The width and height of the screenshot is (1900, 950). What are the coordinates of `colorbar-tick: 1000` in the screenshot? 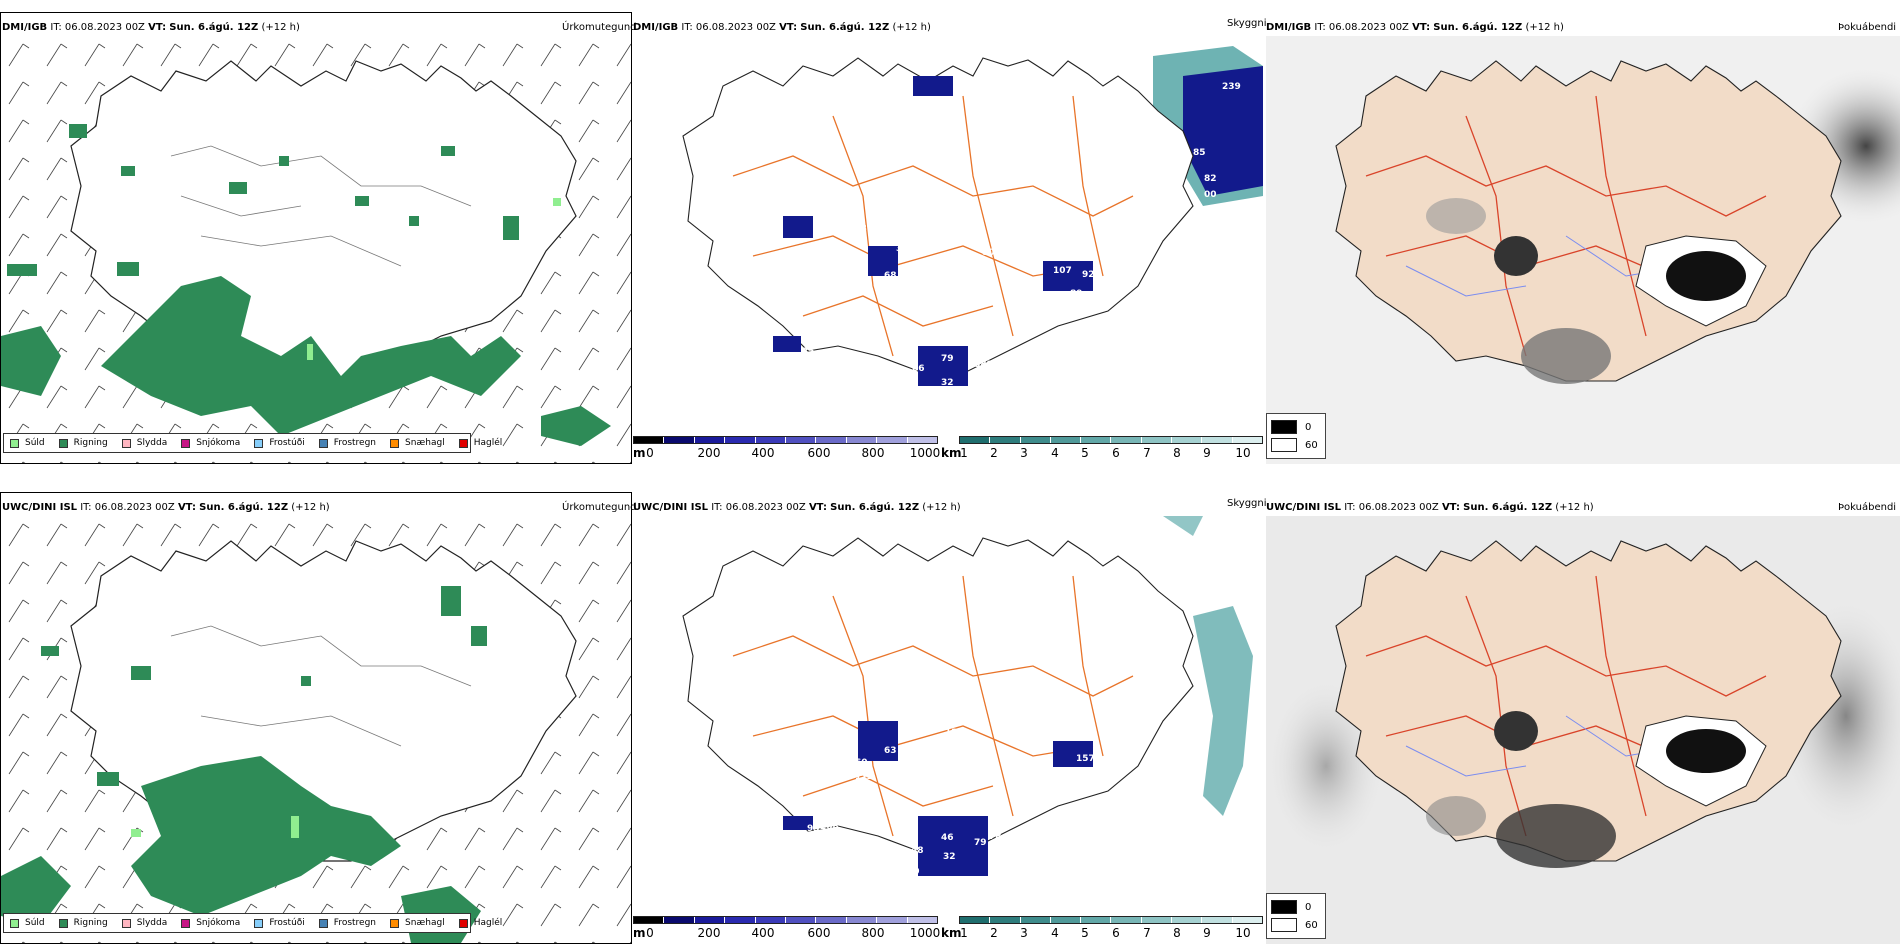 It's located at (925, 933).